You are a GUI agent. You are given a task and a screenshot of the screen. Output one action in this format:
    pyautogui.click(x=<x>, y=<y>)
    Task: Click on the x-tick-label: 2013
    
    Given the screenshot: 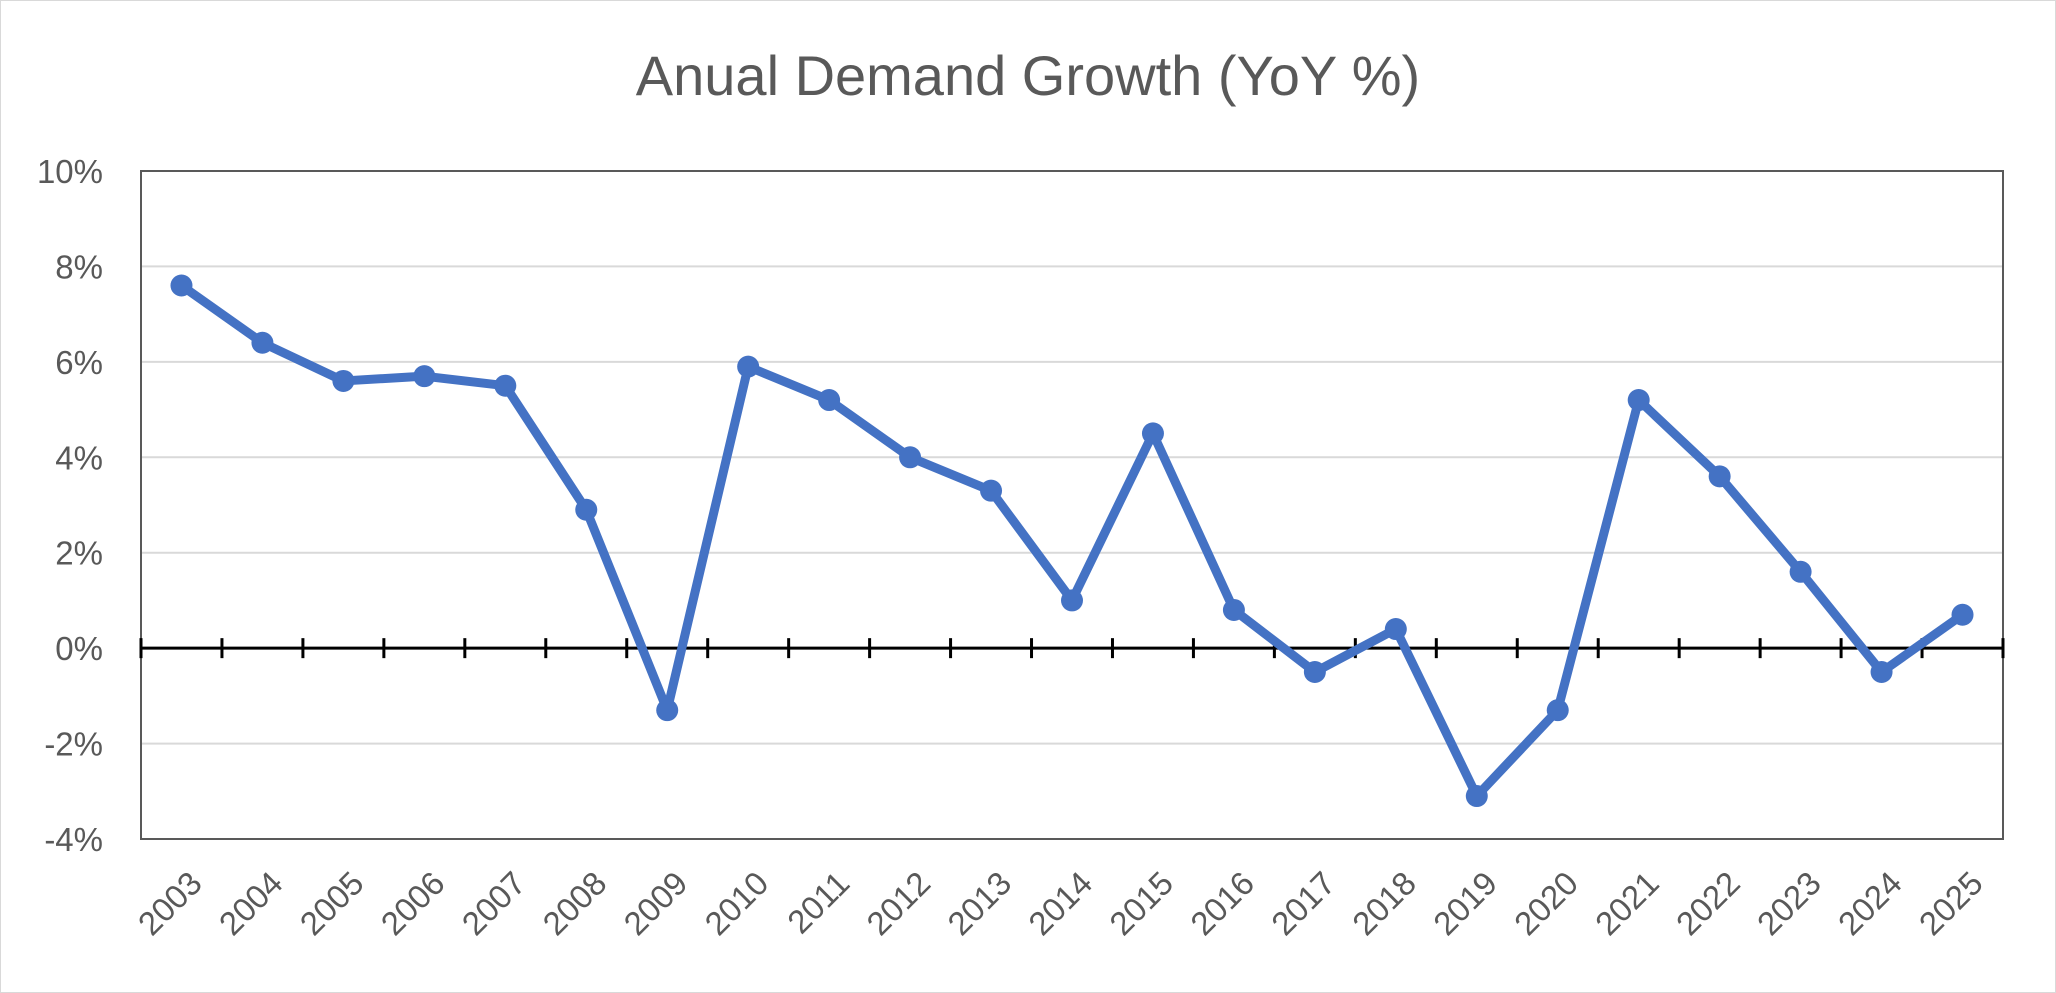 What is the action you would take?
    pyautogui.click(x=979, y=903)
    